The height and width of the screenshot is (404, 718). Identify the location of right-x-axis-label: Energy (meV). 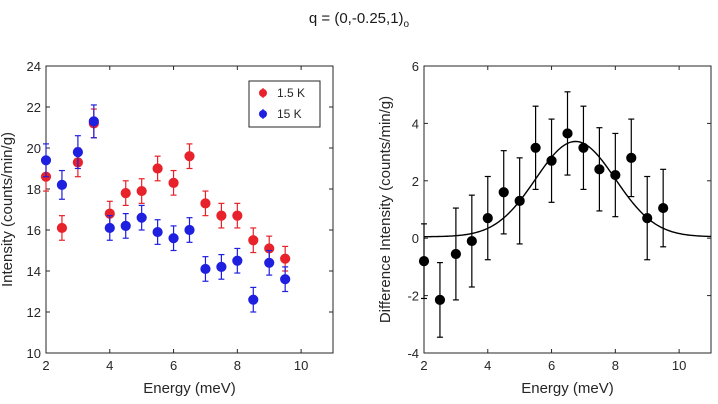
(567, 388).